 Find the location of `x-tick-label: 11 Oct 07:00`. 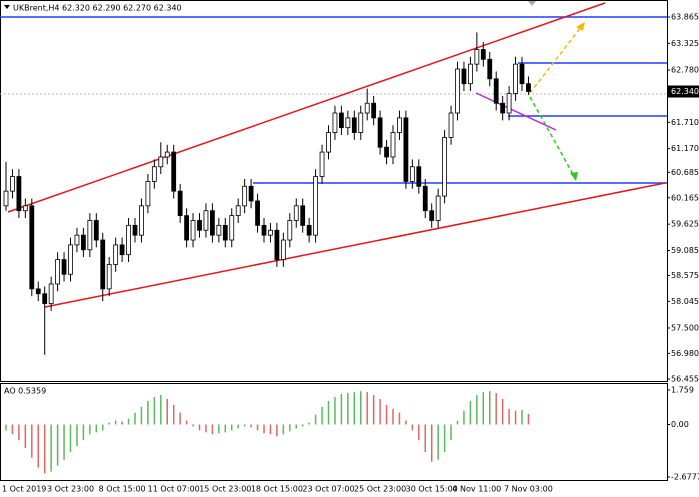

x-tick-label: 11 Oct 07:00 is located at coordinates (174, 489).